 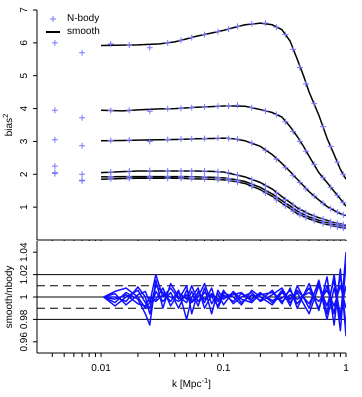 What do you see at coordinates (24, 141) in the screenshot?
I see `y-tick-label: 3` at bounding box center [24, 141].